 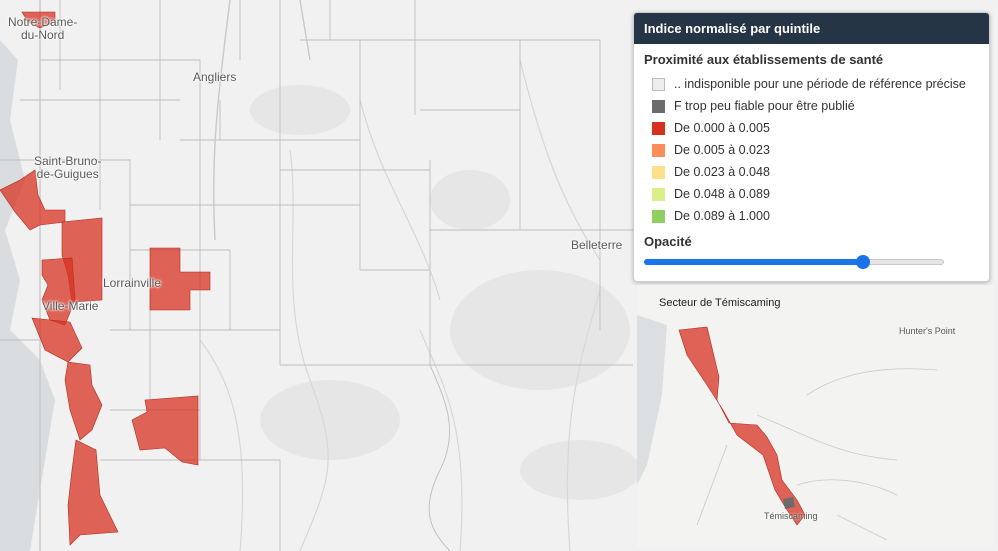 What do you see at coordinates (722, 128) in the screenshot?
I see `legend-item-label: De 0.000 à 0.005` at bounding box center [722, 128].